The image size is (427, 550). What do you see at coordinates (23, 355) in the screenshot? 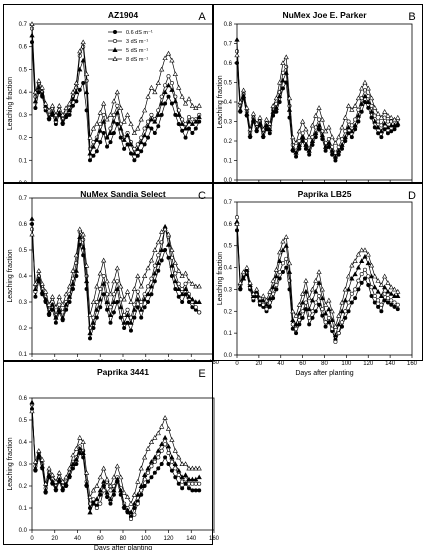
I see `y-tick-label: 0.1` at bounding box center [23, 355].